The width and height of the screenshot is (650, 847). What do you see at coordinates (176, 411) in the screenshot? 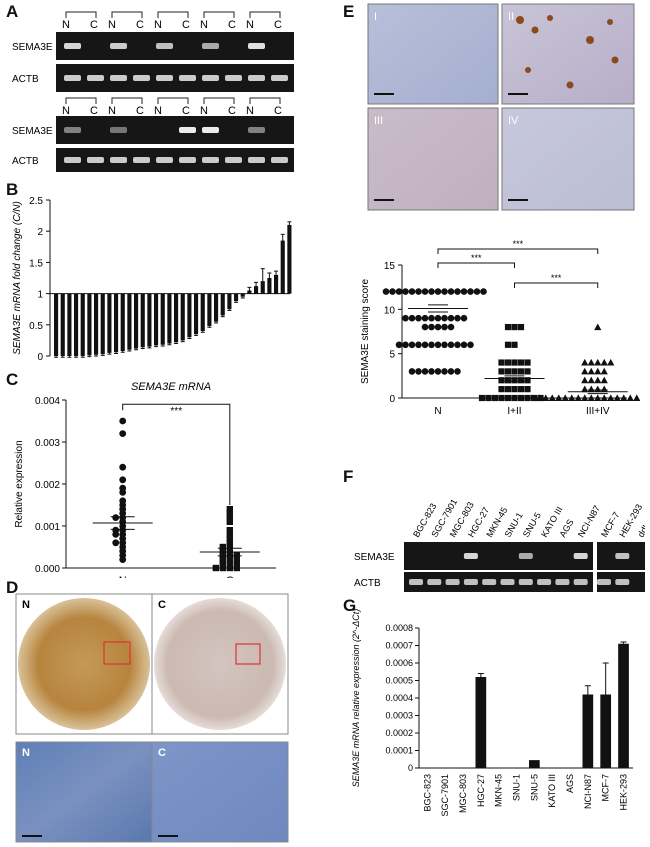
I see `significance-label: ***` at bounding box center [176, 411].